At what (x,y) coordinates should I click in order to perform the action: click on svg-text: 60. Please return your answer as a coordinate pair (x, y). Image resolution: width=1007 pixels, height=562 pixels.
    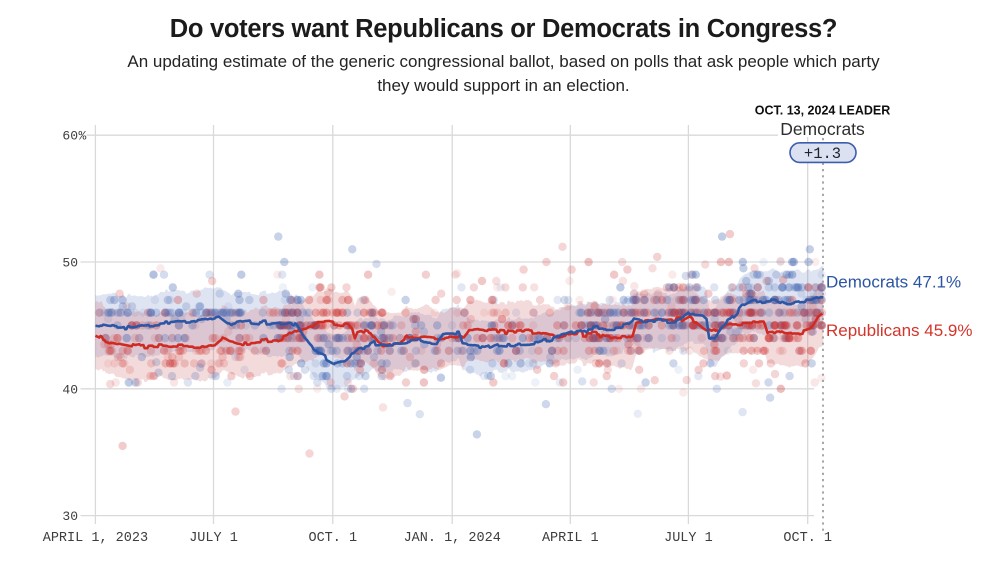
    Looking at the image, I should click on (70, 136).